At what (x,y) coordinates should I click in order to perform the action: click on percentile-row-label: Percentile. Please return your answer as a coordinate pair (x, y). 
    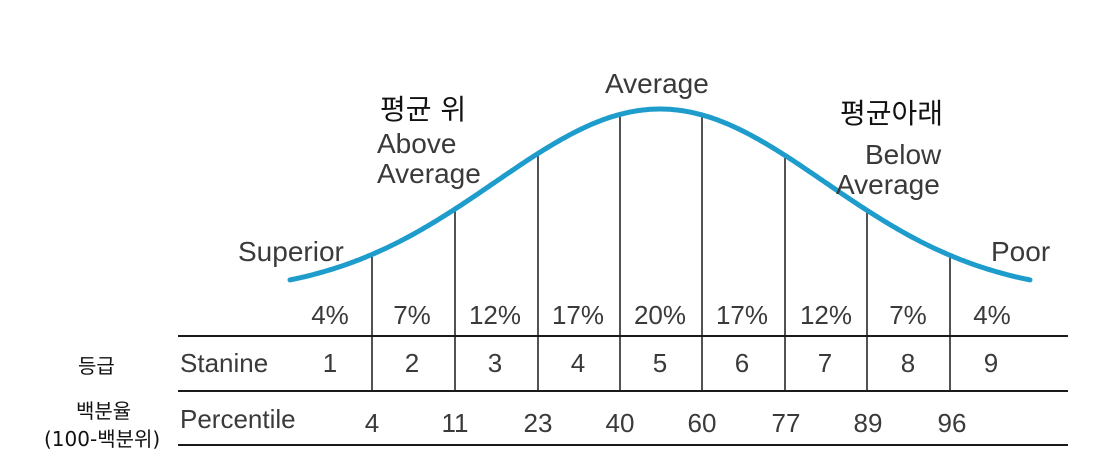
    Looking at the image, I should click on (238, 419).